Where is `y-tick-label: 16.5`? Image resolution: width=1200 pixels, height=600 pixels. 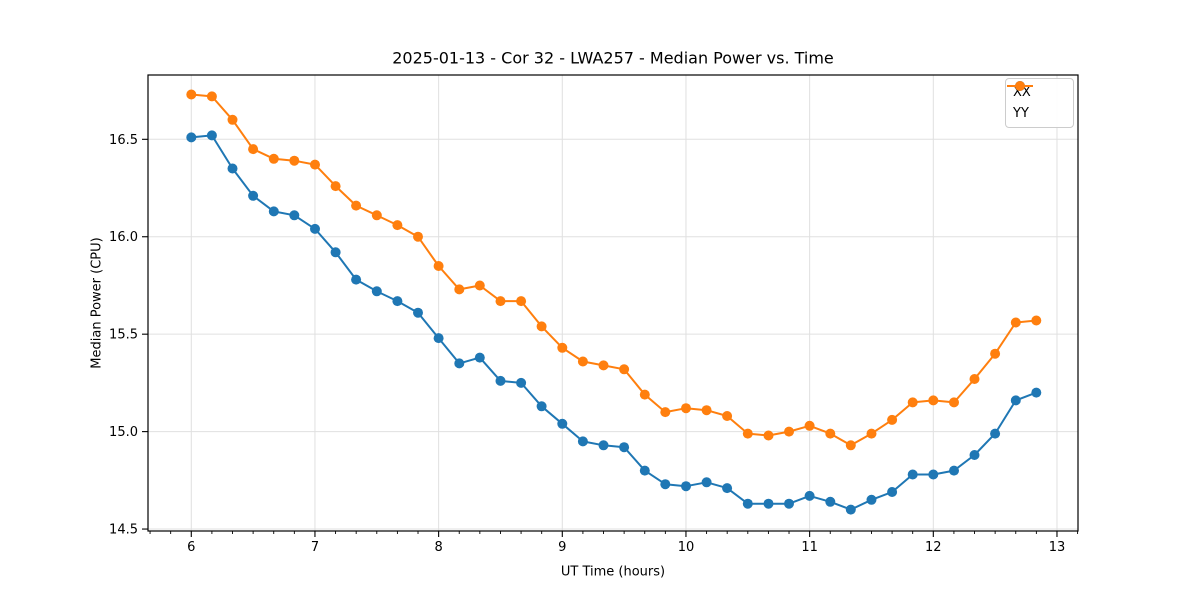
y-tick-label: 16.5 is located at coordinates (123, 140).